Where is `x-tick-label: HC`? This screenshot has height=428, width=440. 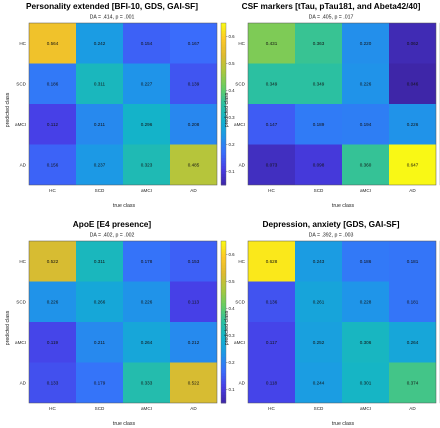
x-tick-label: HC is located at coordinates (52, 408).